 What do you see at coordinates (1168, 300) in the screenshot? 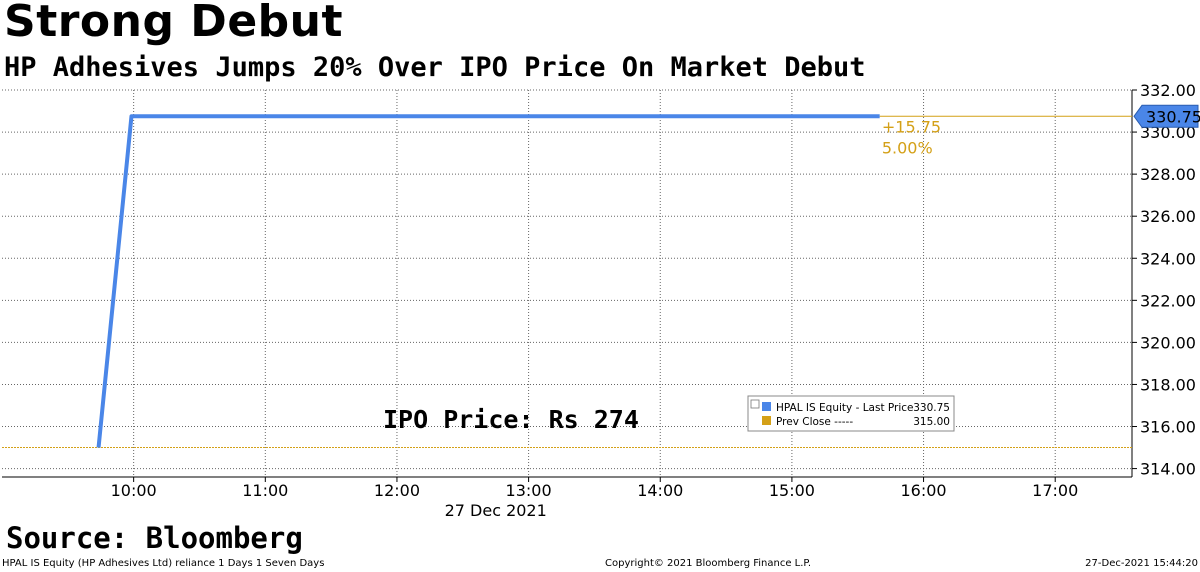
I see `y-tick-label: 322.00` at bounding box center [1168, 300].